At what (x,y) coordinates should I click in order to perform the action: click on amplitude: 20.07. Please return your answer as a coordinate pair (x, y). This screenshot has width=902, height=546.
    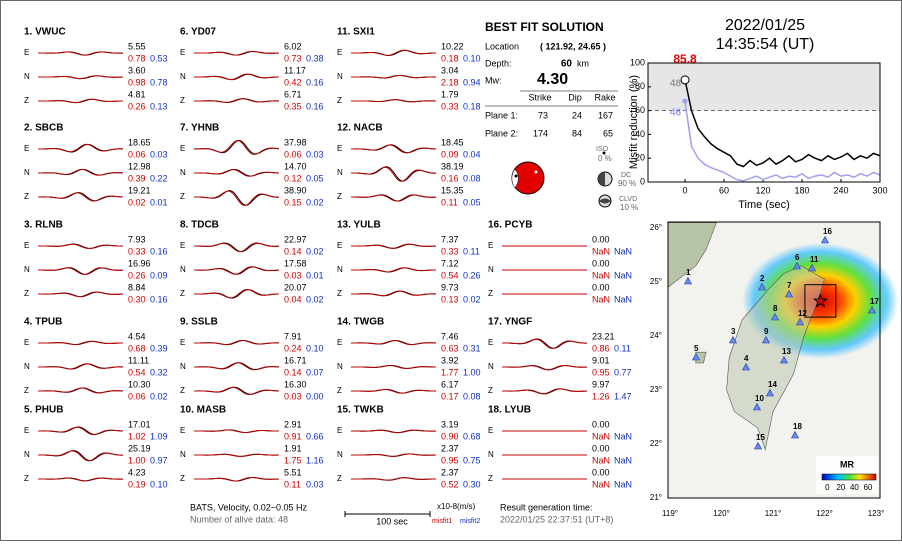
    Looking at the image, I should click on (295, 287).